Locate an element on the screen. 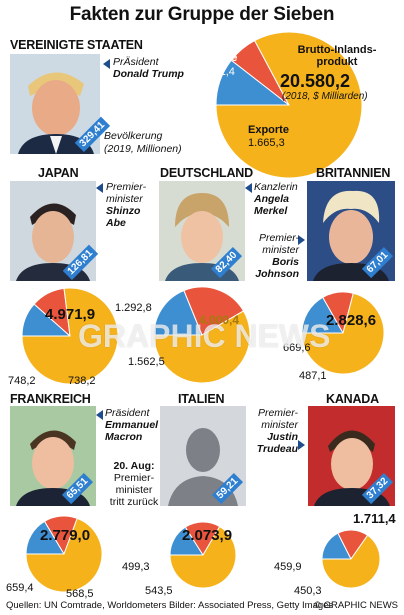  leader-name: Shinzo is located at coordinates (123, 211).